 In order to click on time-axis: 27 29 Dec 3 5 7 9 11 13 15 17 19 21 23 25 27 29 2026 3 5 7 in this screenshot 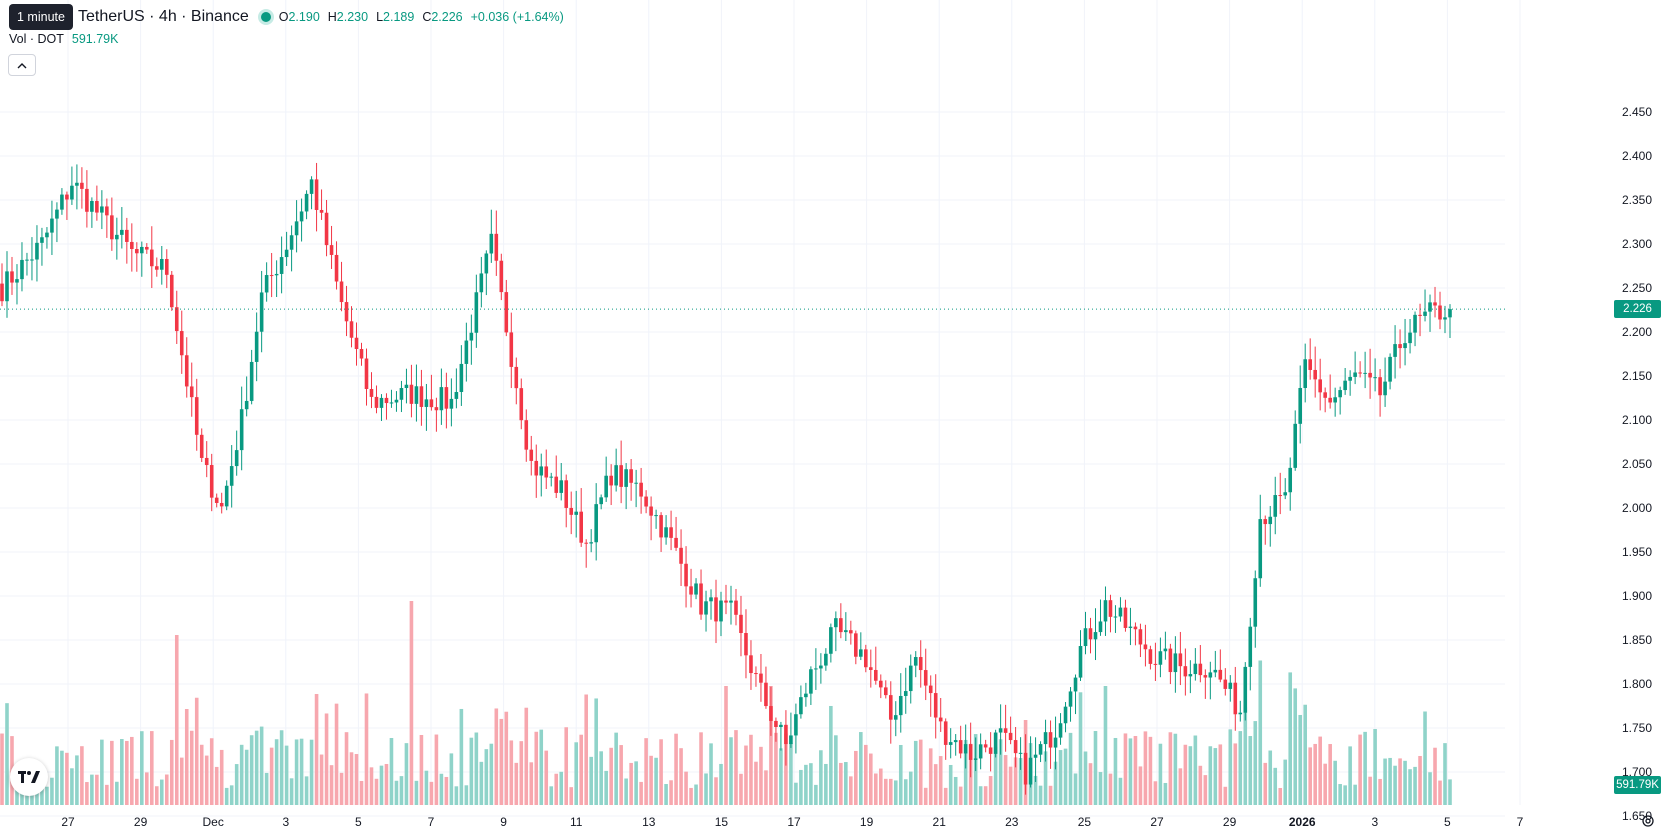, I will do `click(792, 822)`.